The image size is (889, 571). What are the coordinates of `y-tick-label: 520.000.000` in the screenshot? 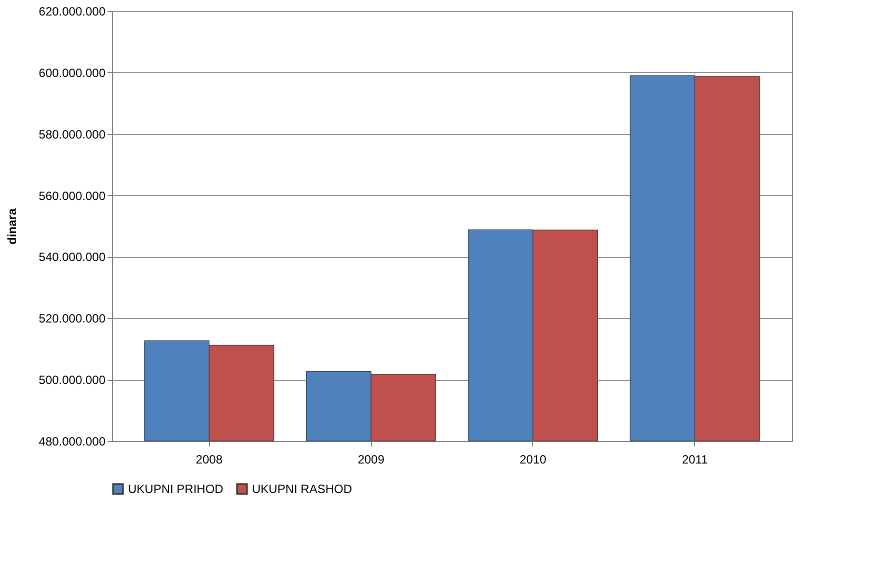 It's located at (72, 319).